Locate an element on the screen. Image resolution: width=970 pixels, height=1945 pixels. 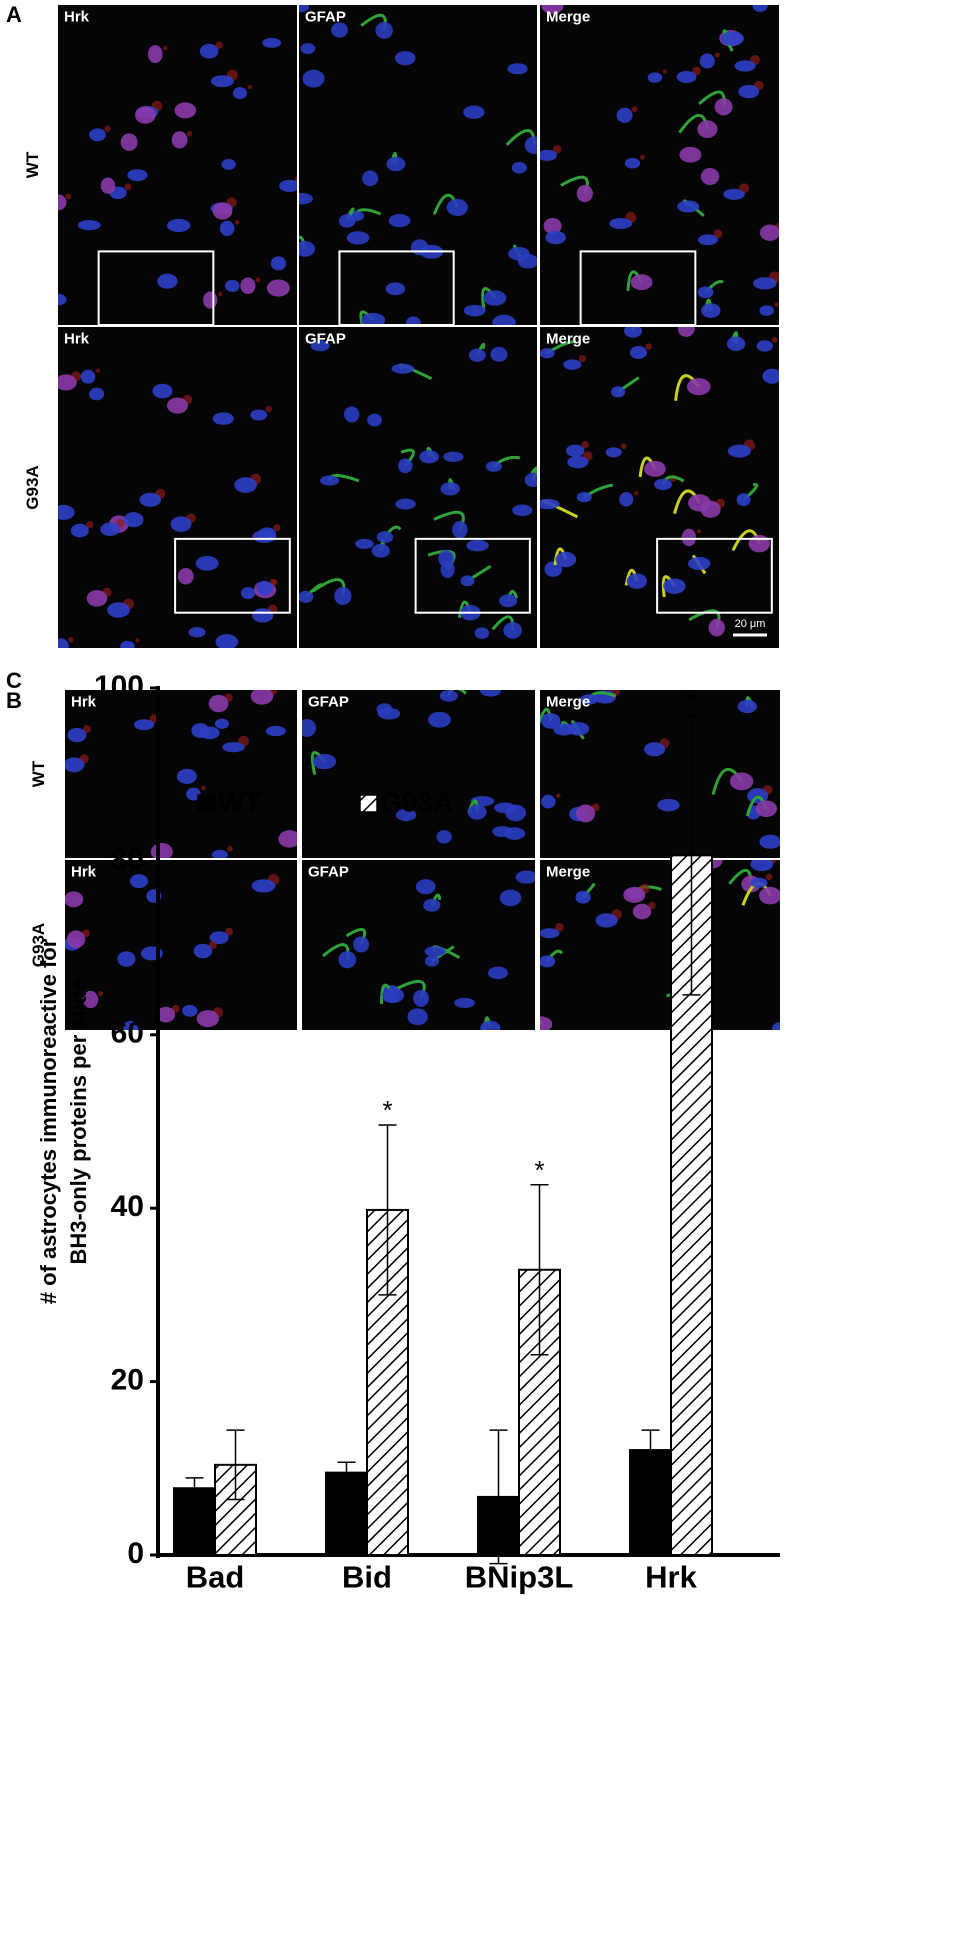
significance-marker: * is located at coordinates (691, 701).